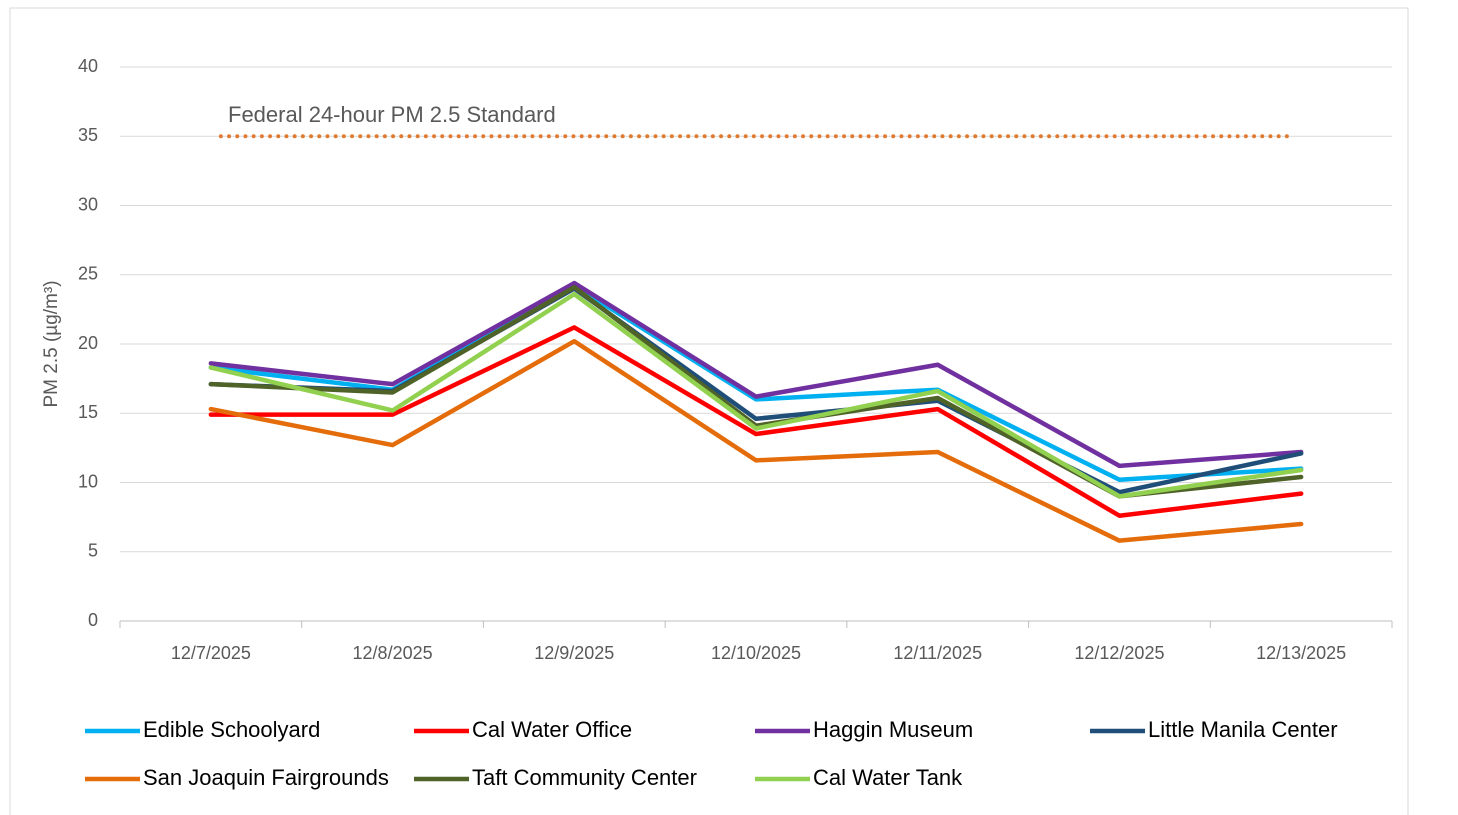  What do you see at coordinates (51, 343) in the screenshot?
I see `y-axis-label: PM 2.5 (µg/m³)` at bounding box center [51, 343].